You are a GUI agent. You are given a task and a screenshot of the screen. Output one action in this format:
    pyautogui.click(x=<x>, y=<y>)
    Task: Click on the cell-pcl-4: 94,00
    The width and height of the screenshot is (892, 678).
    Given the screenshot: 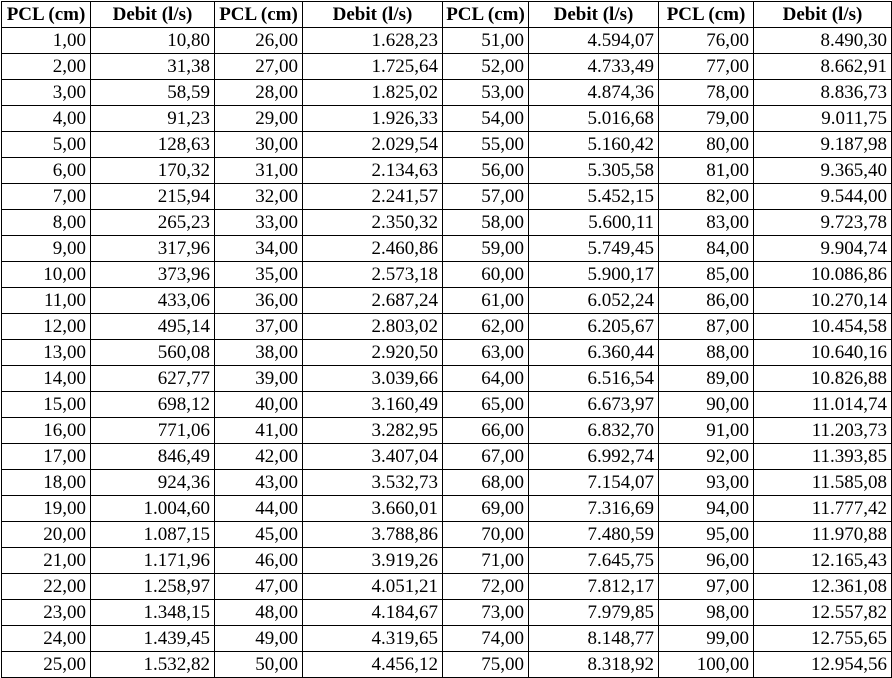 What is the action you would take?
    pyautogui.click(x=706, y=508)
    